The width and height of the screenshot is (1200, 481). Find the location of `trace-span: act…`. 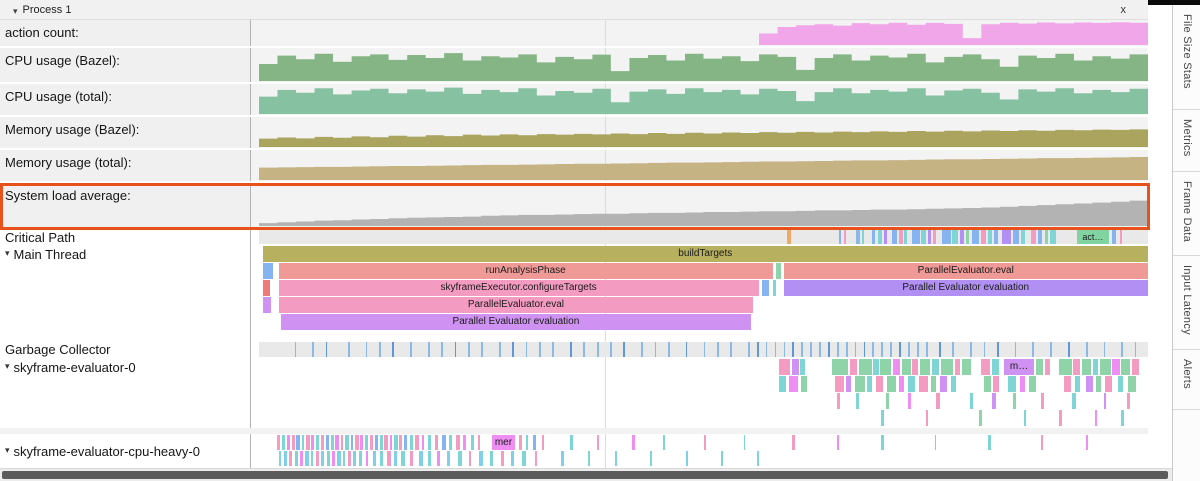

trace-span: act… is located at coordinates (1092, 237).